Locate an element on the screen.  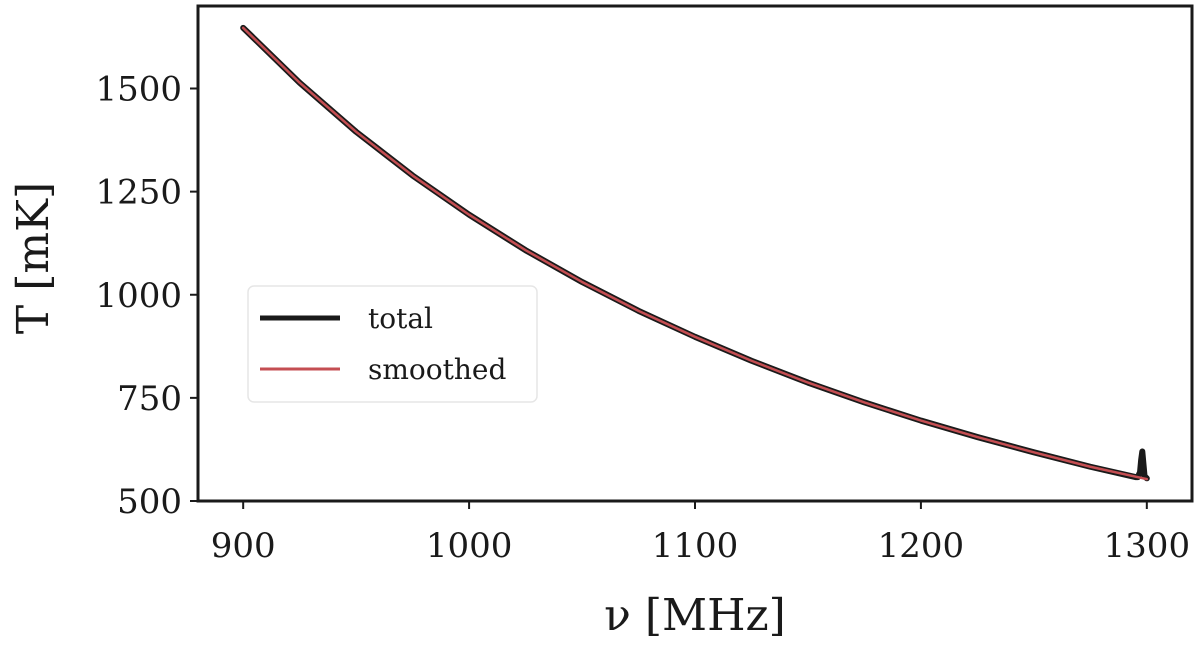
legend-label-smoothed: smoothed is located at coordinates (437, 369).